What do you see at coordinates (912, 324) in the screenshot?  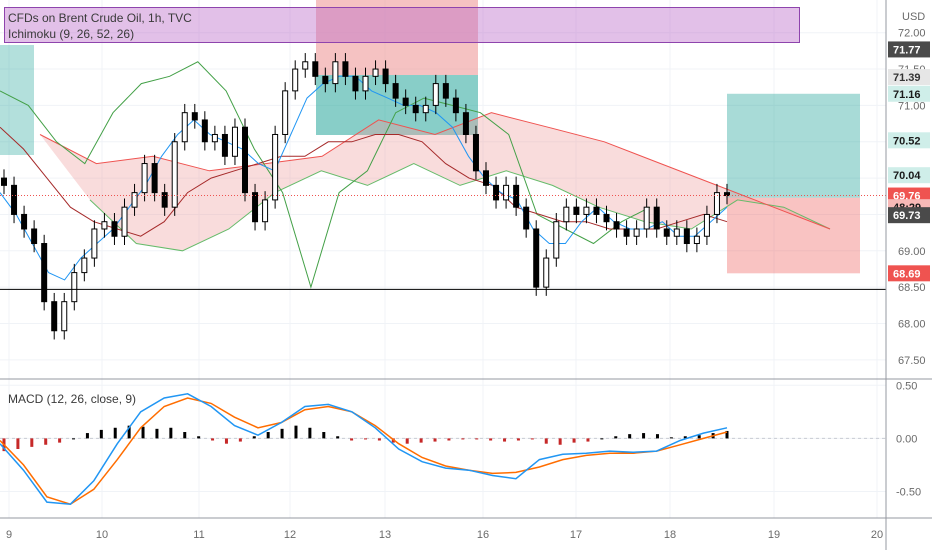 I see `y-tick-label: 68.00` at bounding box center [912, 324].